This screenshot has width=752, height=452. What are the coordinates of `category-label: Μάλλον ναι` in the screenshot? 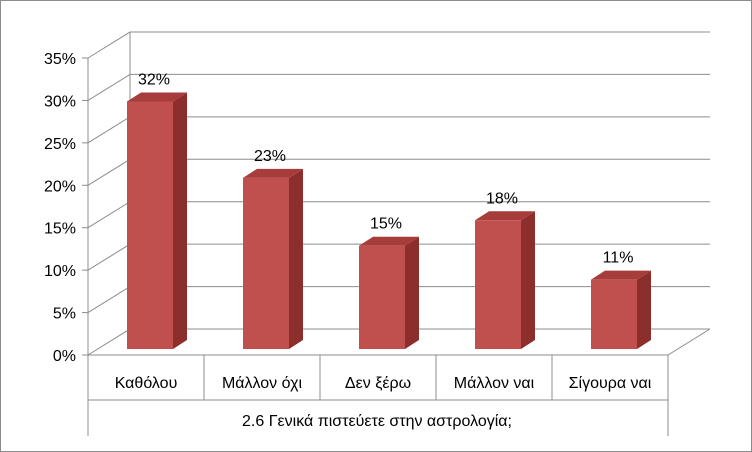 It's located at (494, 383).